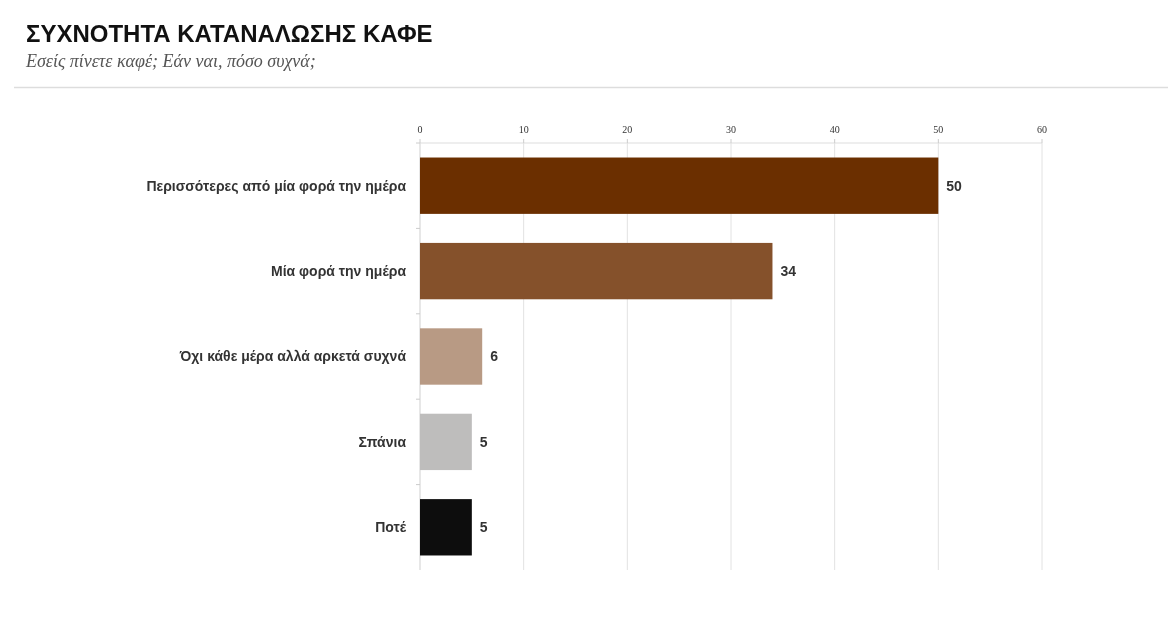 This screenshot has width=1168, height=617. I want to click on x-tick-label: 20, so click(627, 129).